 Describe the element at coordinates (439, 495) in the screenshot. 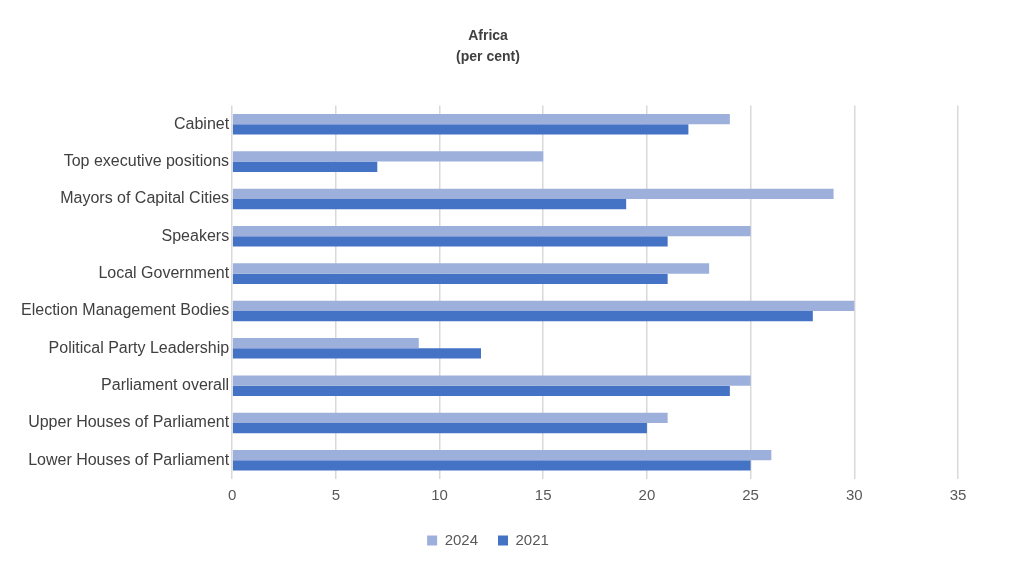

I see `x-tick-label: 10` at that location.